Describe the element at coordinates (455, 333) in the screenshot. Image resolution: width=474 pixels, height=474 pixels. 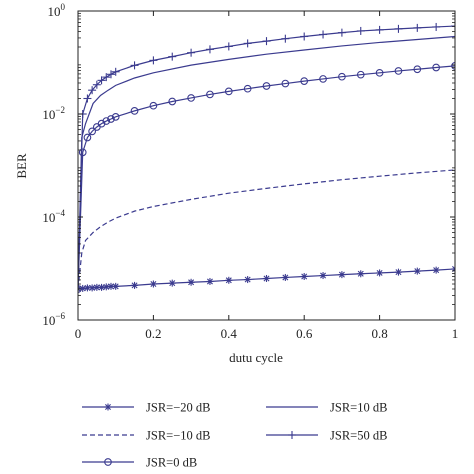
I see `x-tick-label: 1` at that location.